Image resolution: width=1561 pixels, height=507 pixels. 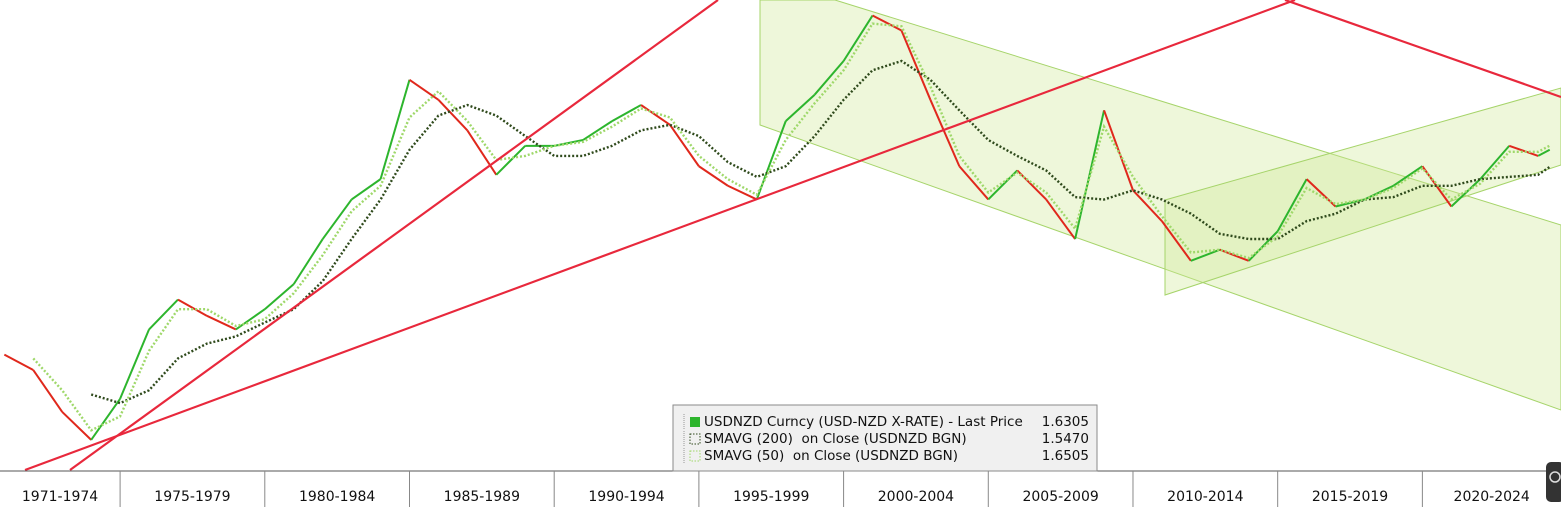 What do you see at coordinates (1362, 191) in the screenshot?
I see `trend-channel` at bounding box center [1362, 191].